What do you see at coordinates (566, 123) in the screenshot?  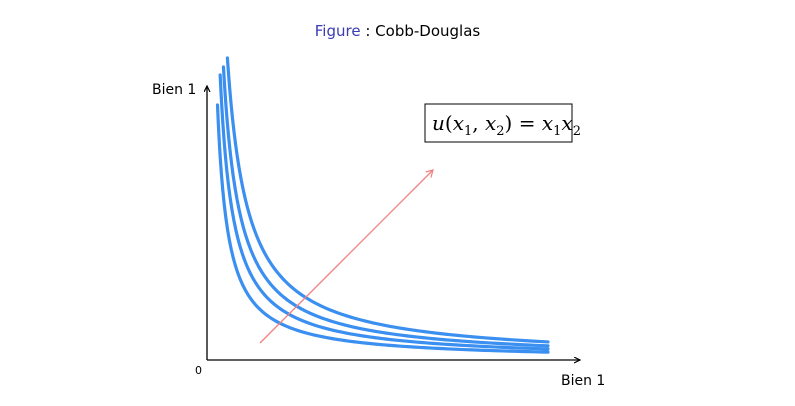 I see `formula-rhs-x2: x` at bounding box center [566, 123].